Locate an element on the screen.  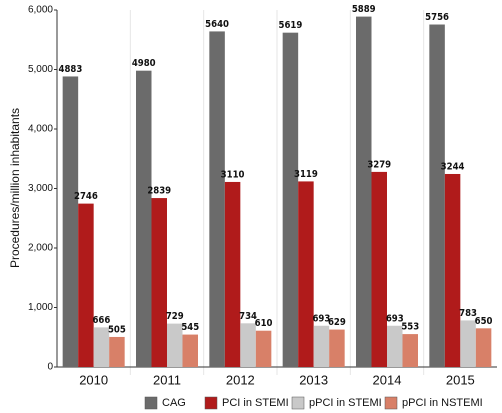
legend-label: PCI in STEMI is located at coordinates (255, 403).